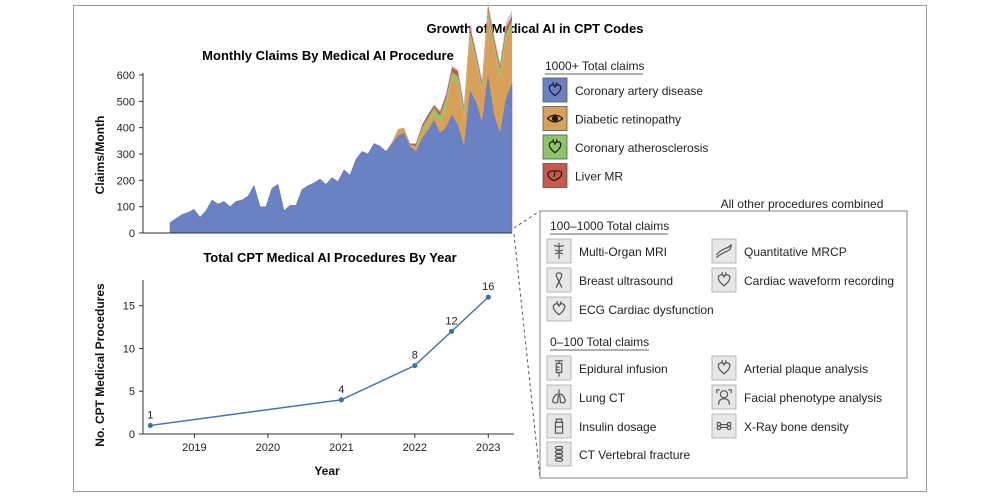  I want to click on legend-item: Coronary artery disease, so click(622, 90).